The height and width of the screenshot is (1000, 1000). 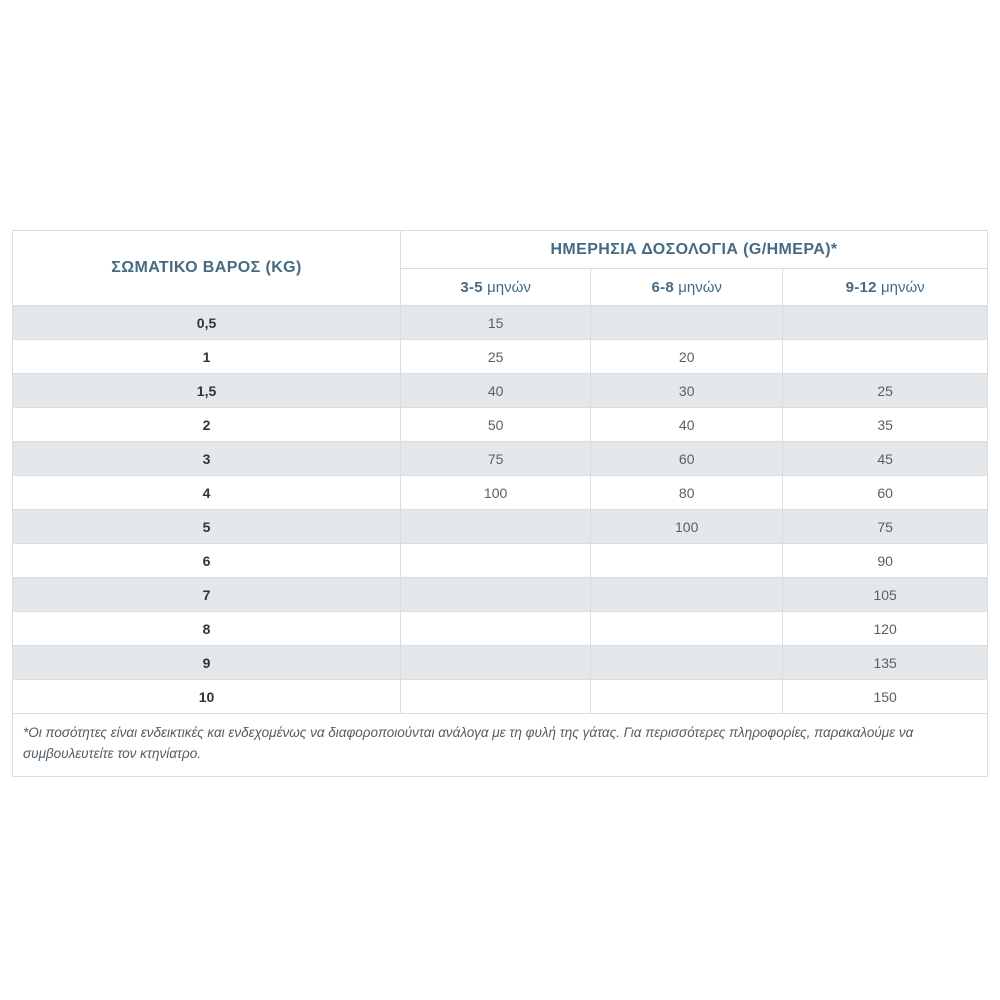 I want to click on age-column-3-5-months: 3-5 μηνών, so click(x=496, y=287).